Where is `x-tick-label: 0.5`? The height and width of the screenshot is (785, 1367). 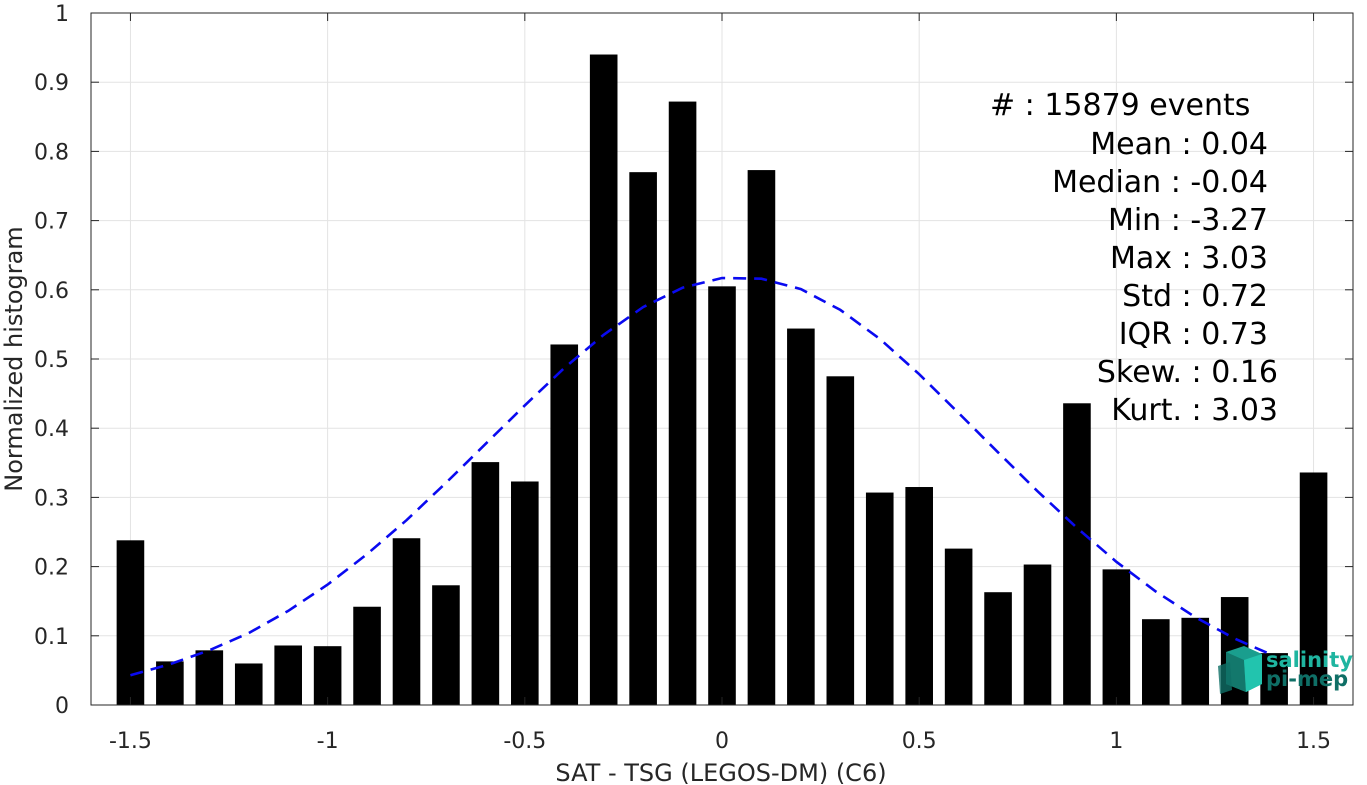 x-tick-label: 0.5 is located at coordinates (919, 741).